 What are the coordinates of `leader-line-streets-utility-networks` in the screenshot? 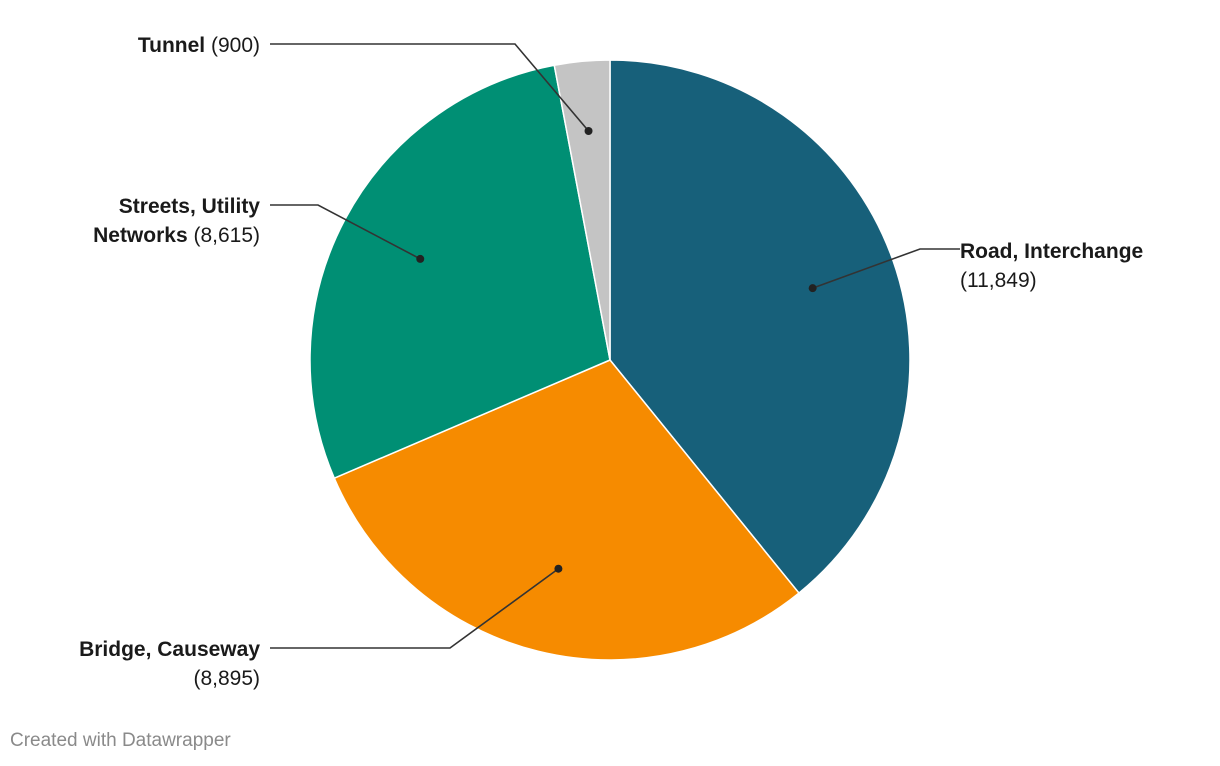 It's located at (345, 232).